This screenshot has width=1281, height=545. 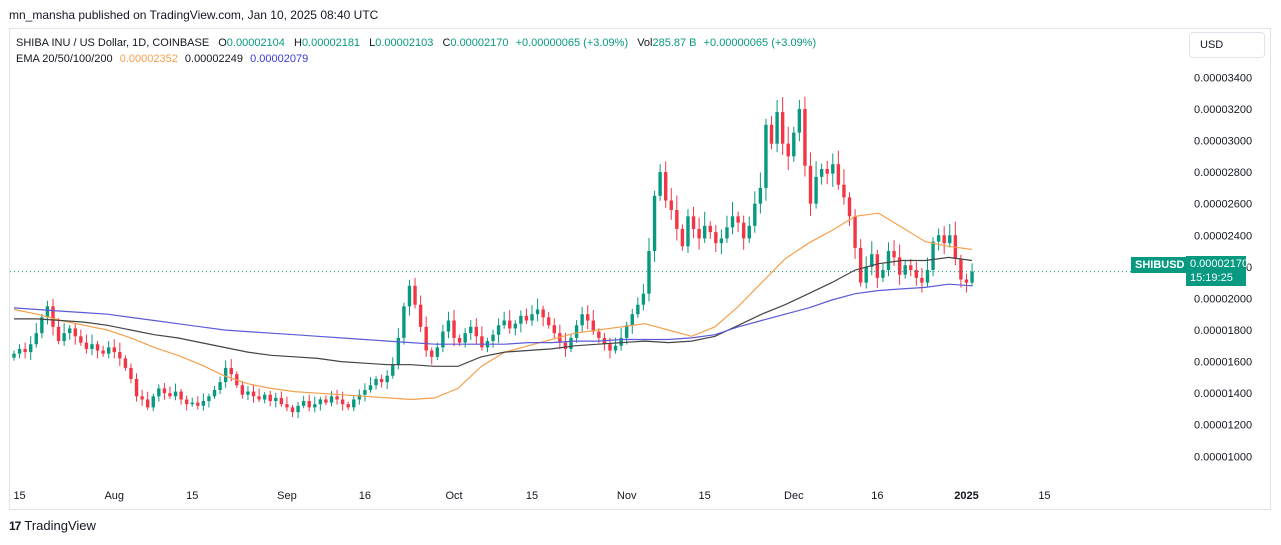 I want to click on x-tick-label: Aug, so click(x=114, y=496).